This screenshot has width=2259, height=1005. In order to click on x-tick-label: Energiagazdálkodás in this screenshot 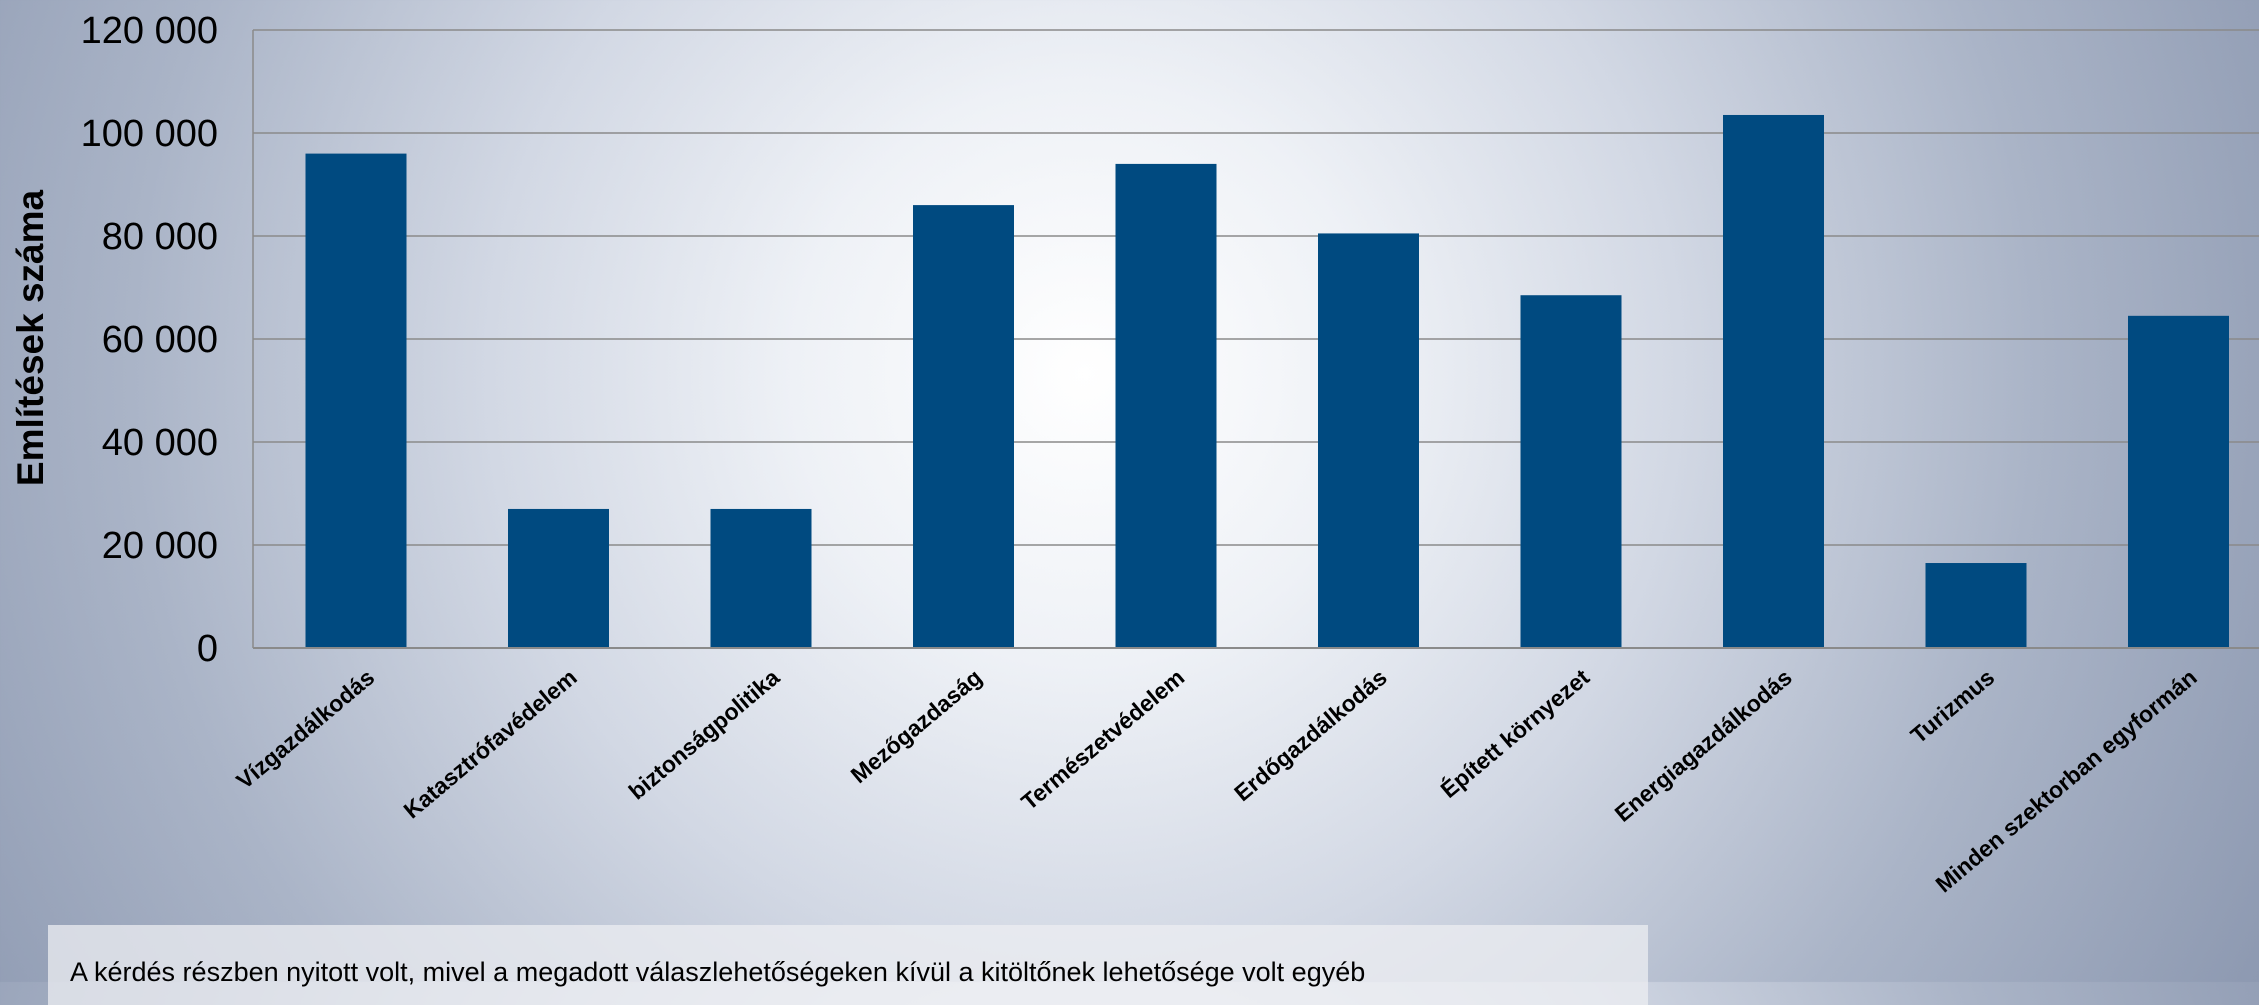, I will do `click(1703, 745)`.